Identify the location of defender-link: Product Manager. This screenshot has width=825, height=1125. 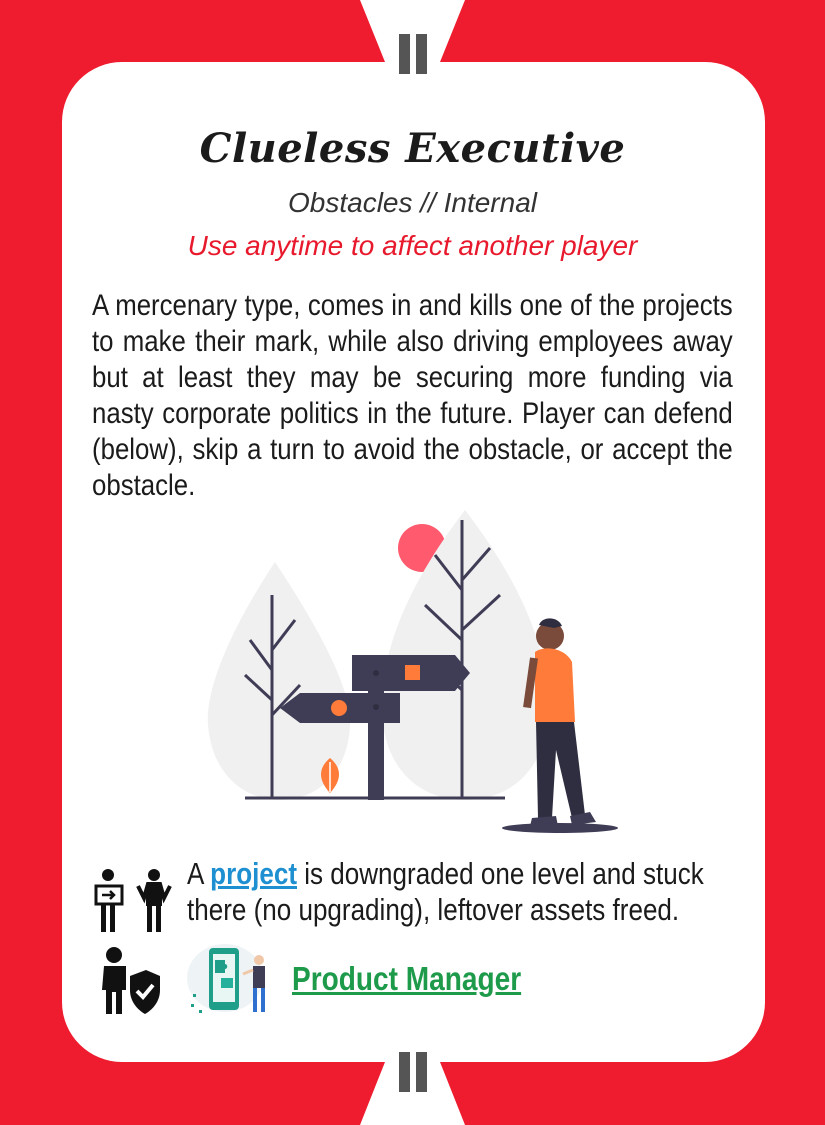
(407, 978).